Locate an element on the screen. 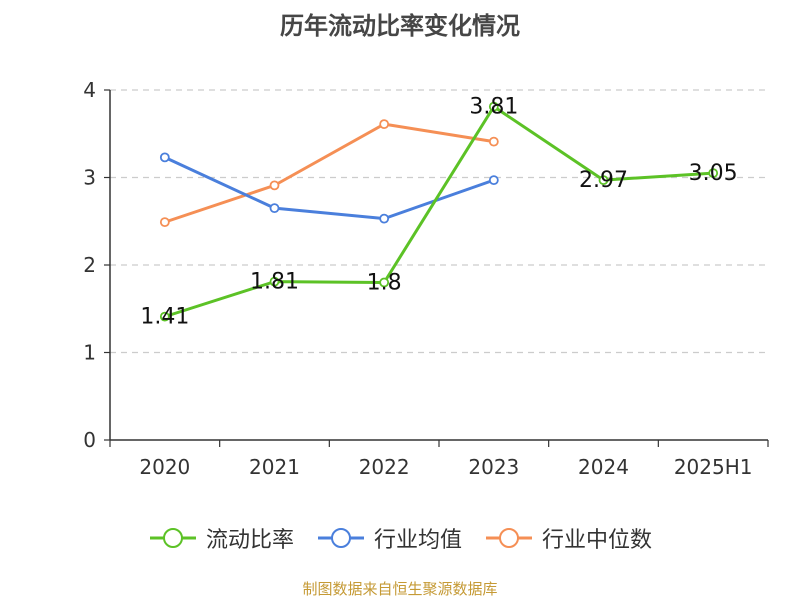  legend-item-0: 流动比率 is located at coordinates (221, 538).